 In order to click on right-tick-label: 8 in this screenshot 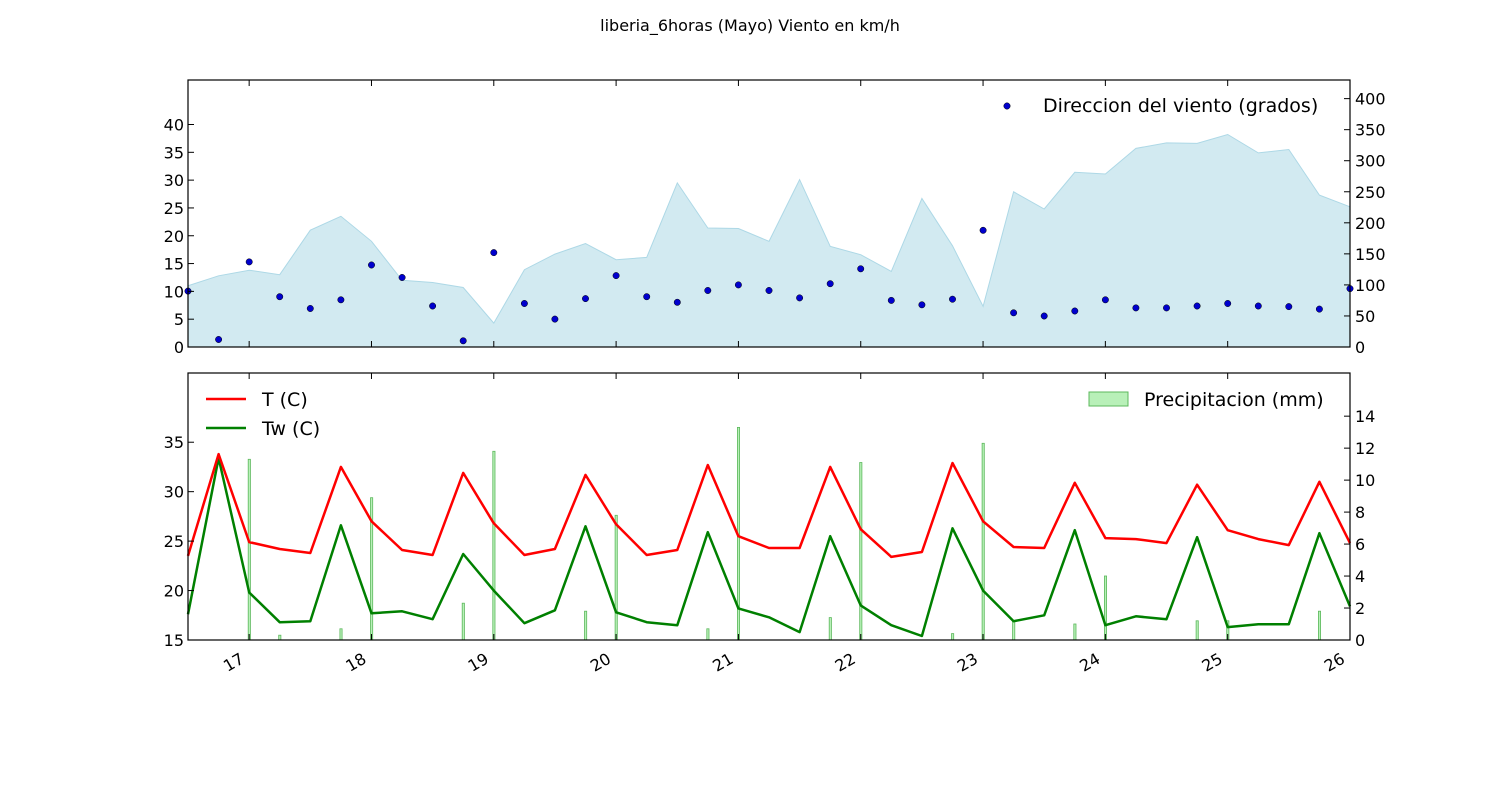, I will do `click(1360, 512)`.